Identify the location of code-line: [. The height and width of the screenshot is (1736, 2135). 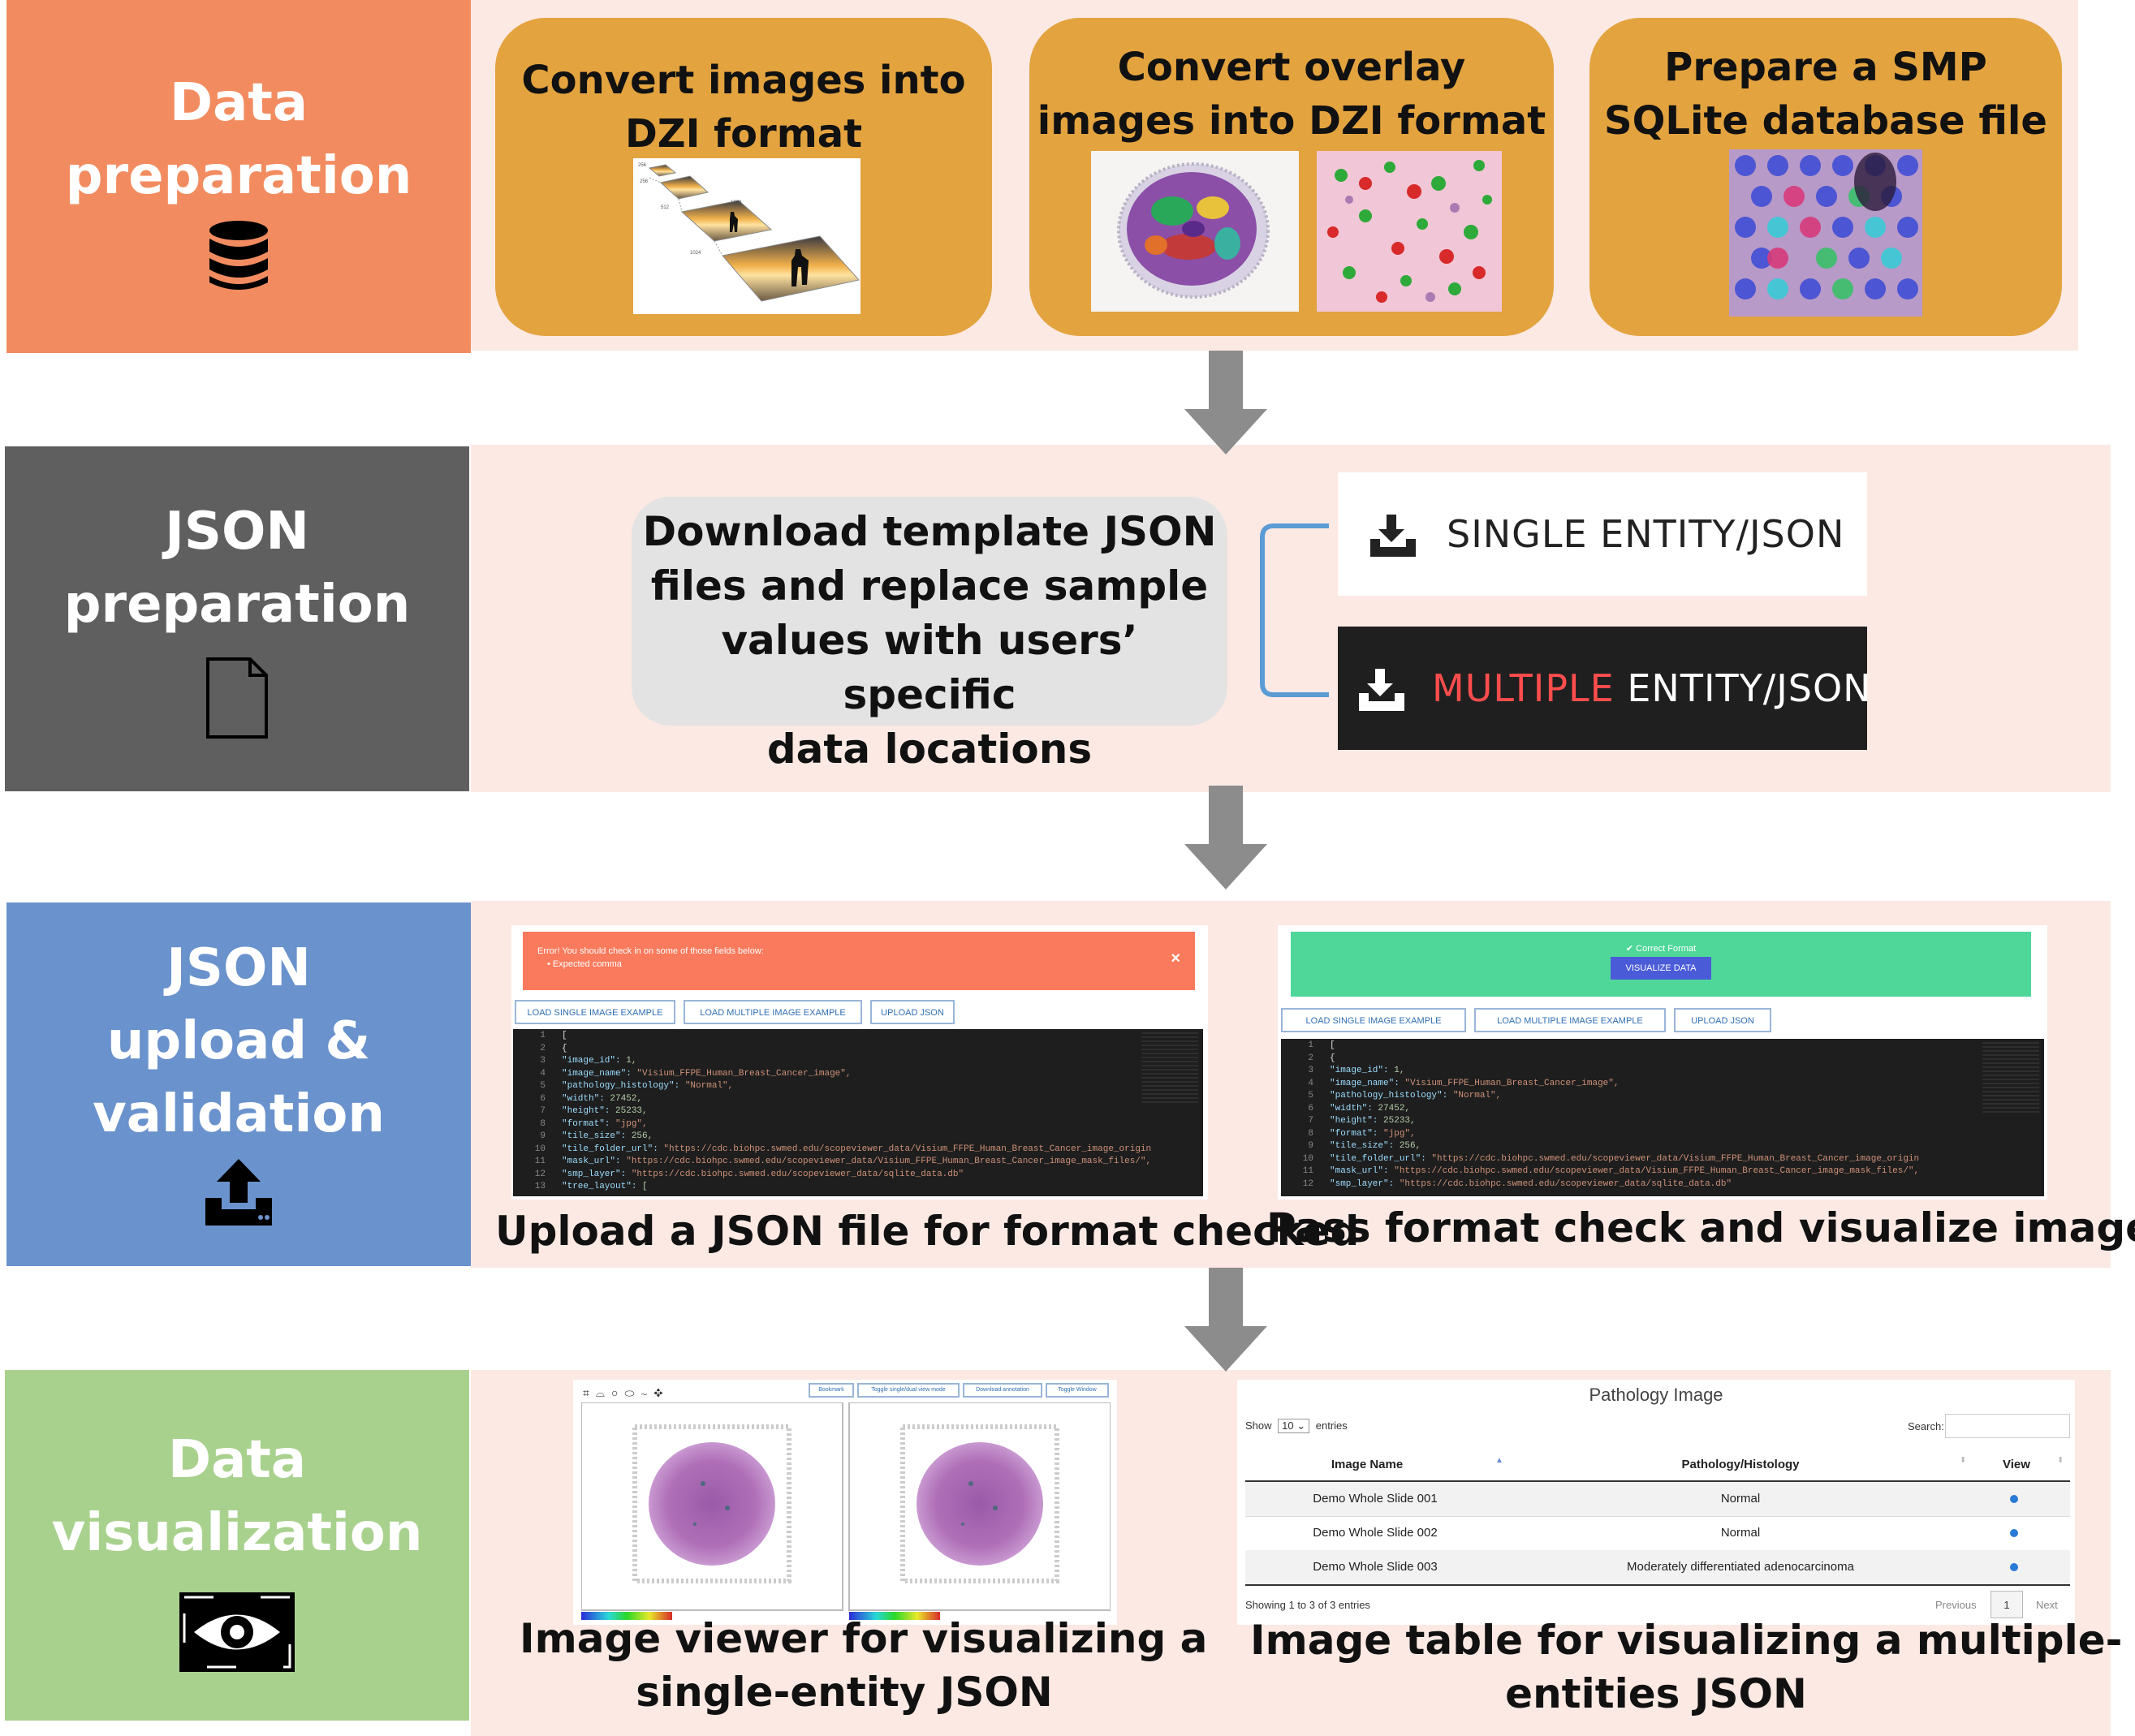
(1332, 1045).